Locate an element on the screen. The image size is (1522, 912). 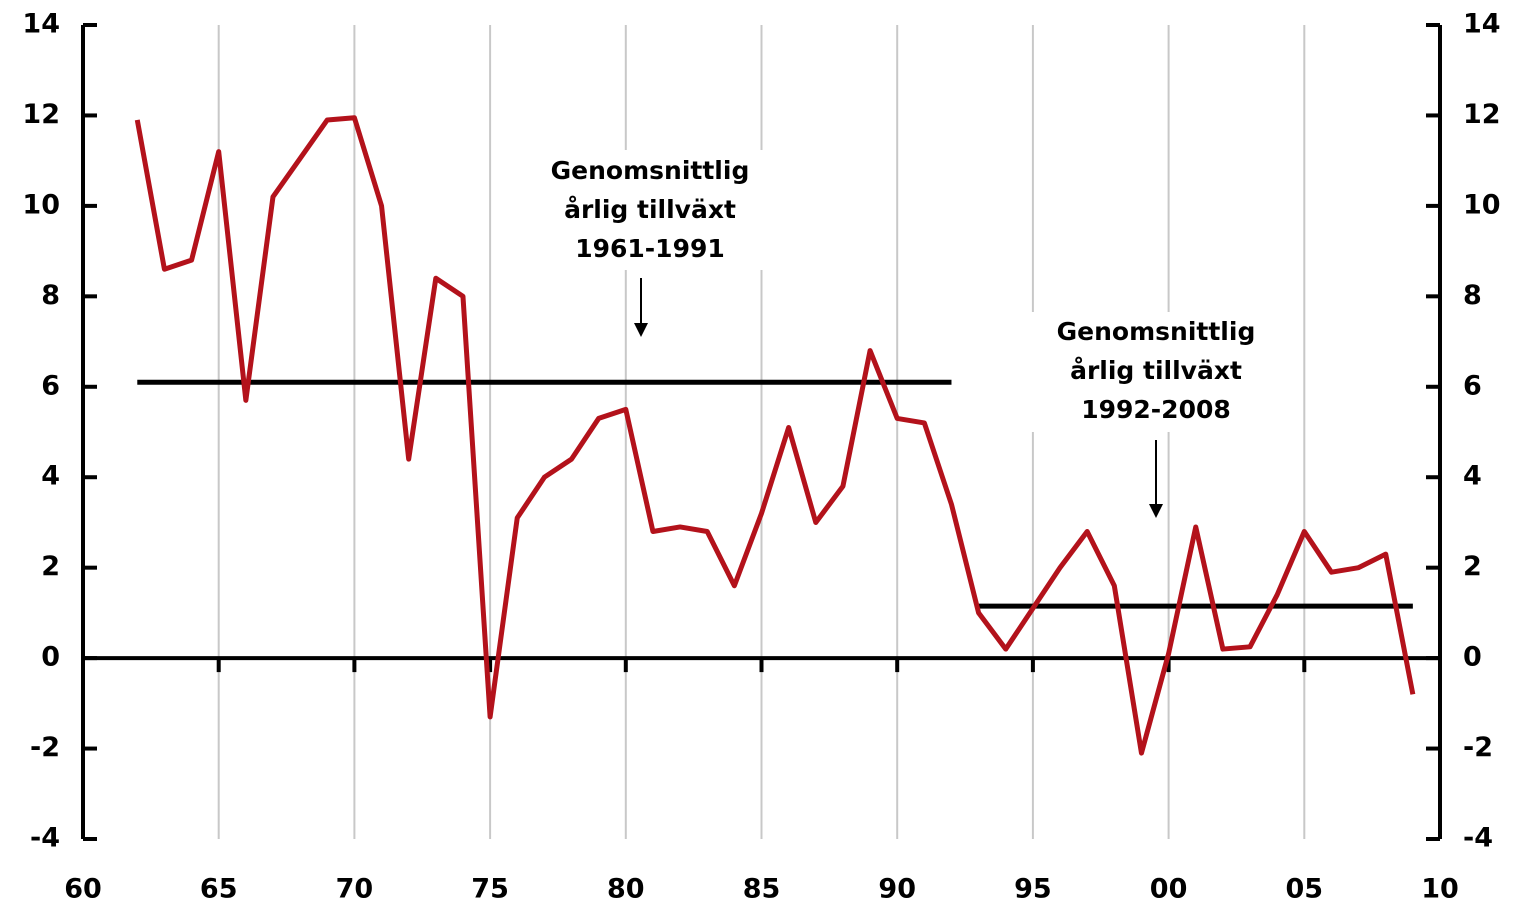
y-tick-label: 0 is located at coordinates (50, 657).